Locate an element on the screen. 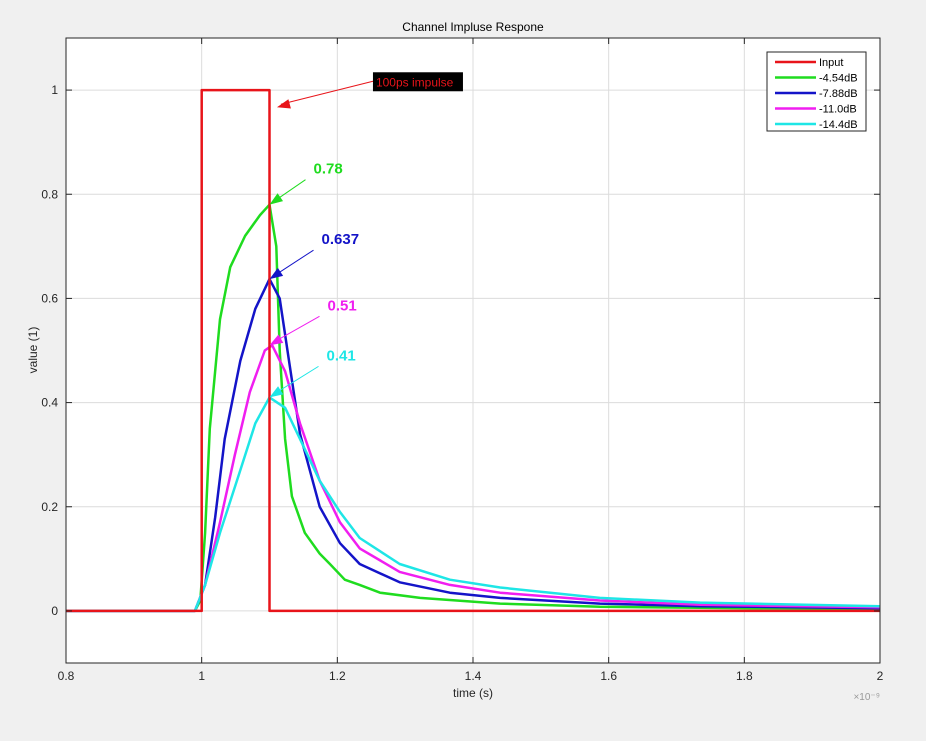 The image size is (926, 741). y-tick-label: 1 is located at coordinates (54, 90).